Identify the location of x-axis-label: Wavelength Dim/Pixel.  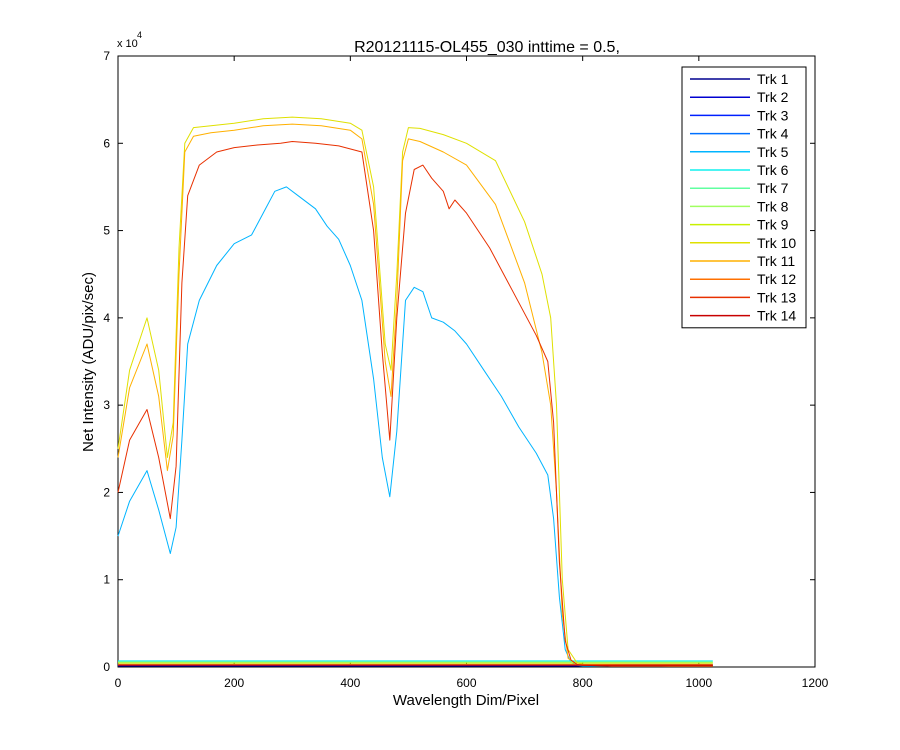
(466, 700).